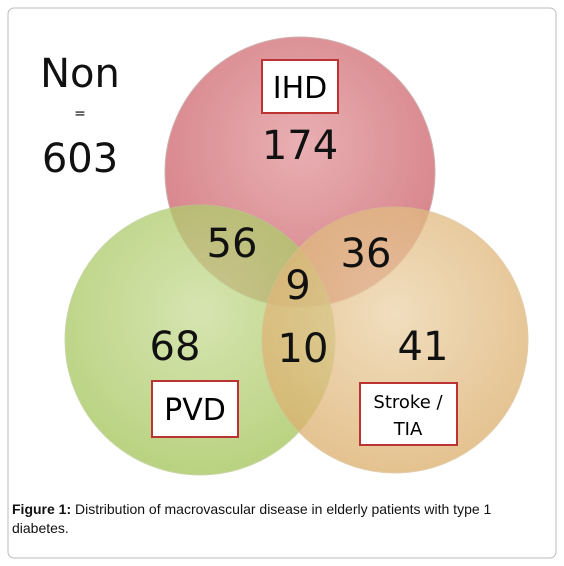 The image size is (564, 566). I want to click on caption-label: Figure 1:, so click(42, 509).